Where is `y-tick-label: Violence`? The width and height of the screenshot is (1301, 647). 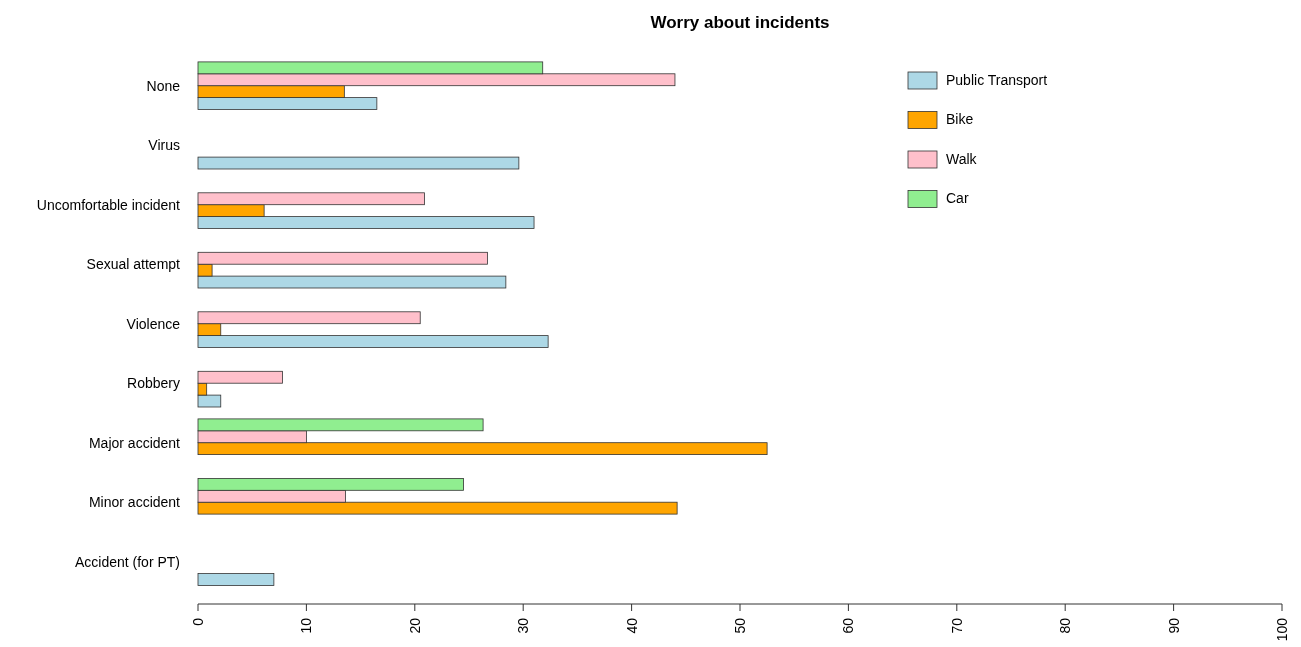
y-tick-label: Violence is located at coordinates (153, 323).